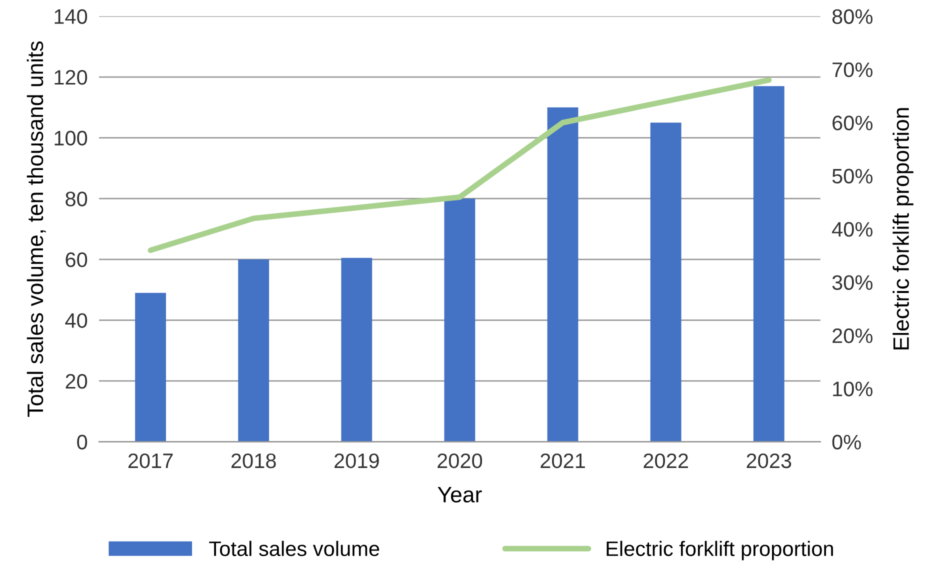 This screenshot has height=579, width=943. Describe the element at coordinates (77, 260) in the screenshot. I see `y-tick-label: 60` at that location.